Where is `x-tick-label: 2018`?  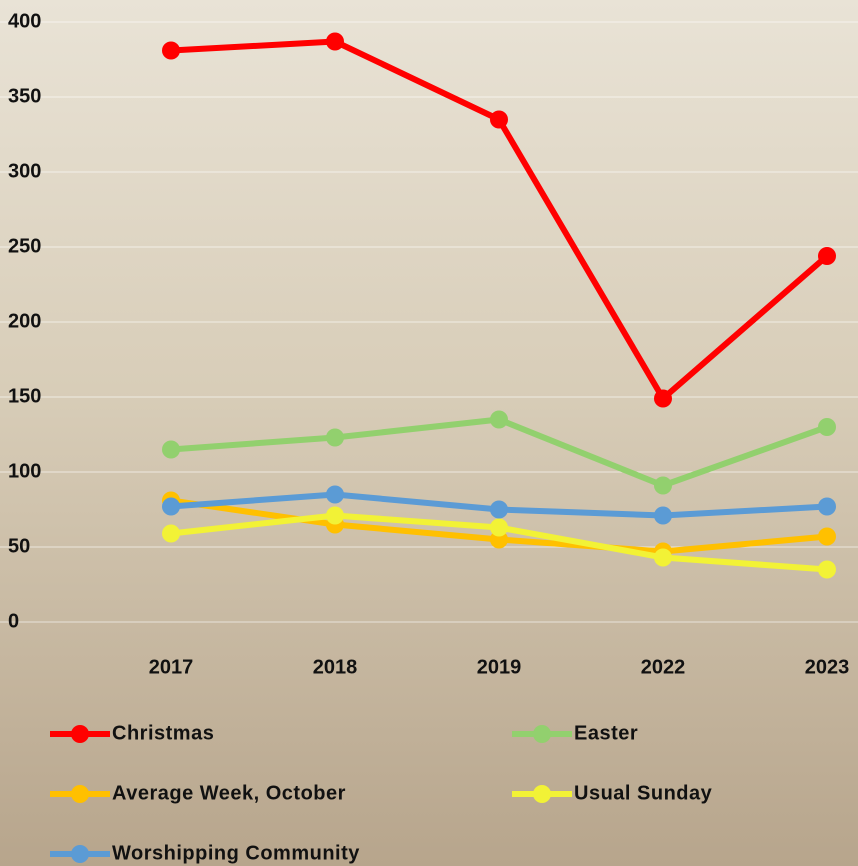 x-tick-label: 2018 is located at coordinates (335, 667).